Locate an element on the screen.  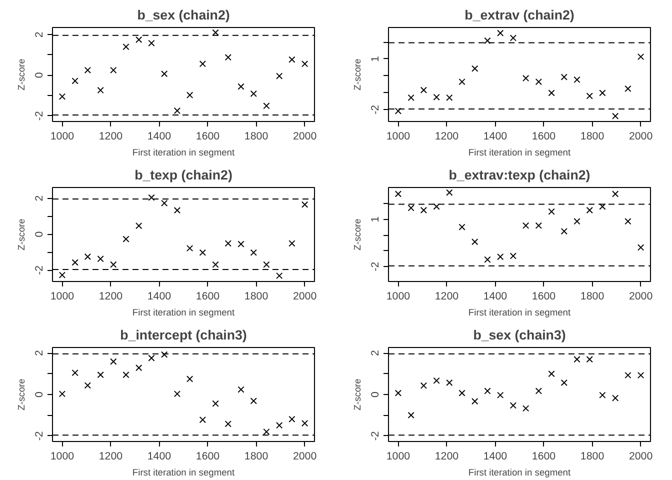
chart-title: b_extrav (chain2) is located at coordinates (519, 15).